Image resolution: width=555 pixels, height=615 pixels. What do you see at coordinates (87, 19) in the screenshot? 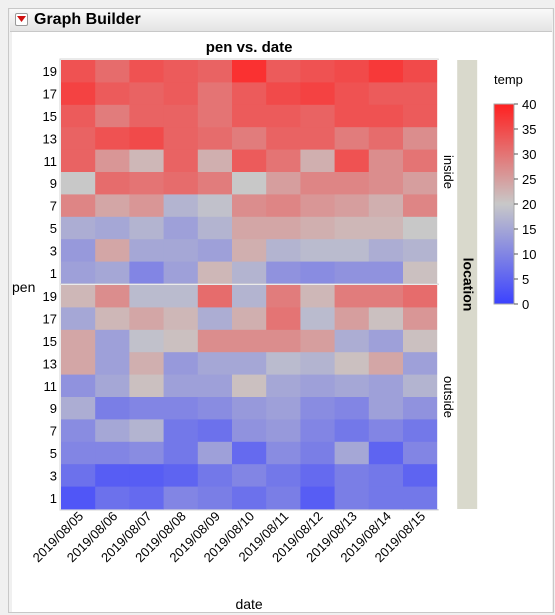
I see `app-title: Graph Builder` at bounding box center [87, 19].